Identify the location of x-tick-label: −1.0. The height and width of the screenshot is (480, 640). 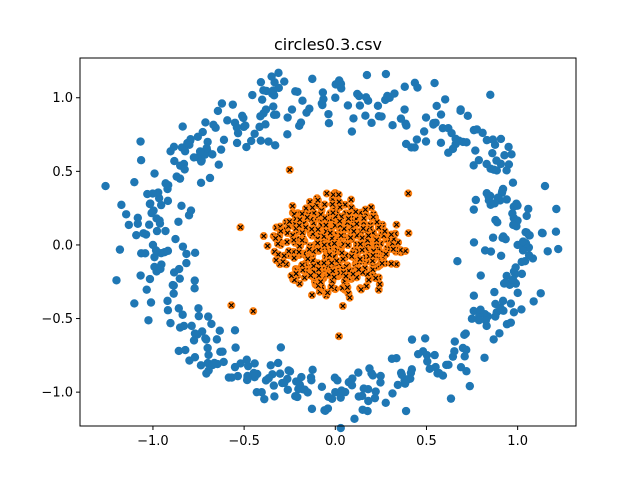
(153, 441).